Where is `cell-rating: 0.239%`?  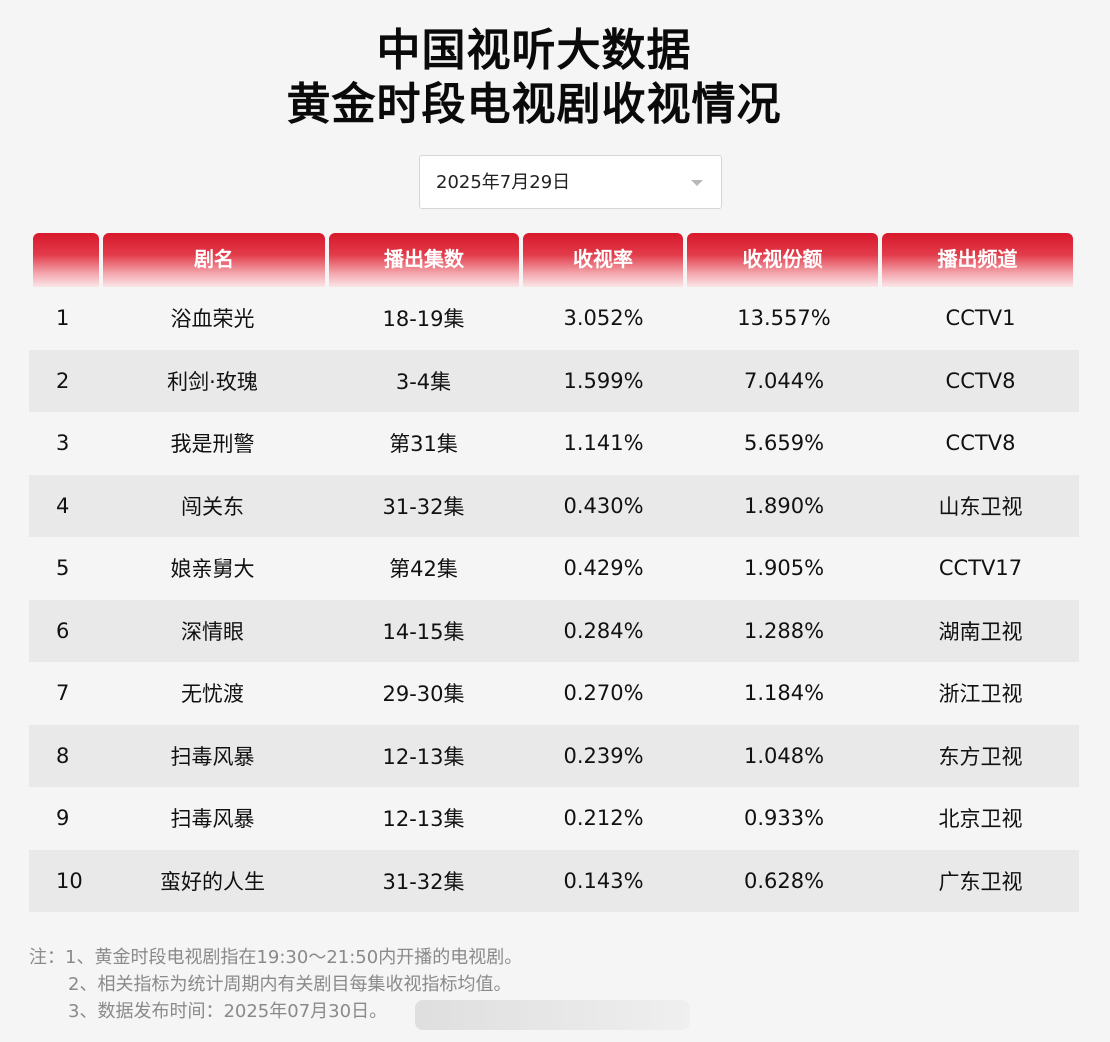
cell-rating: 0.239% is located at coordinates (603, 755).